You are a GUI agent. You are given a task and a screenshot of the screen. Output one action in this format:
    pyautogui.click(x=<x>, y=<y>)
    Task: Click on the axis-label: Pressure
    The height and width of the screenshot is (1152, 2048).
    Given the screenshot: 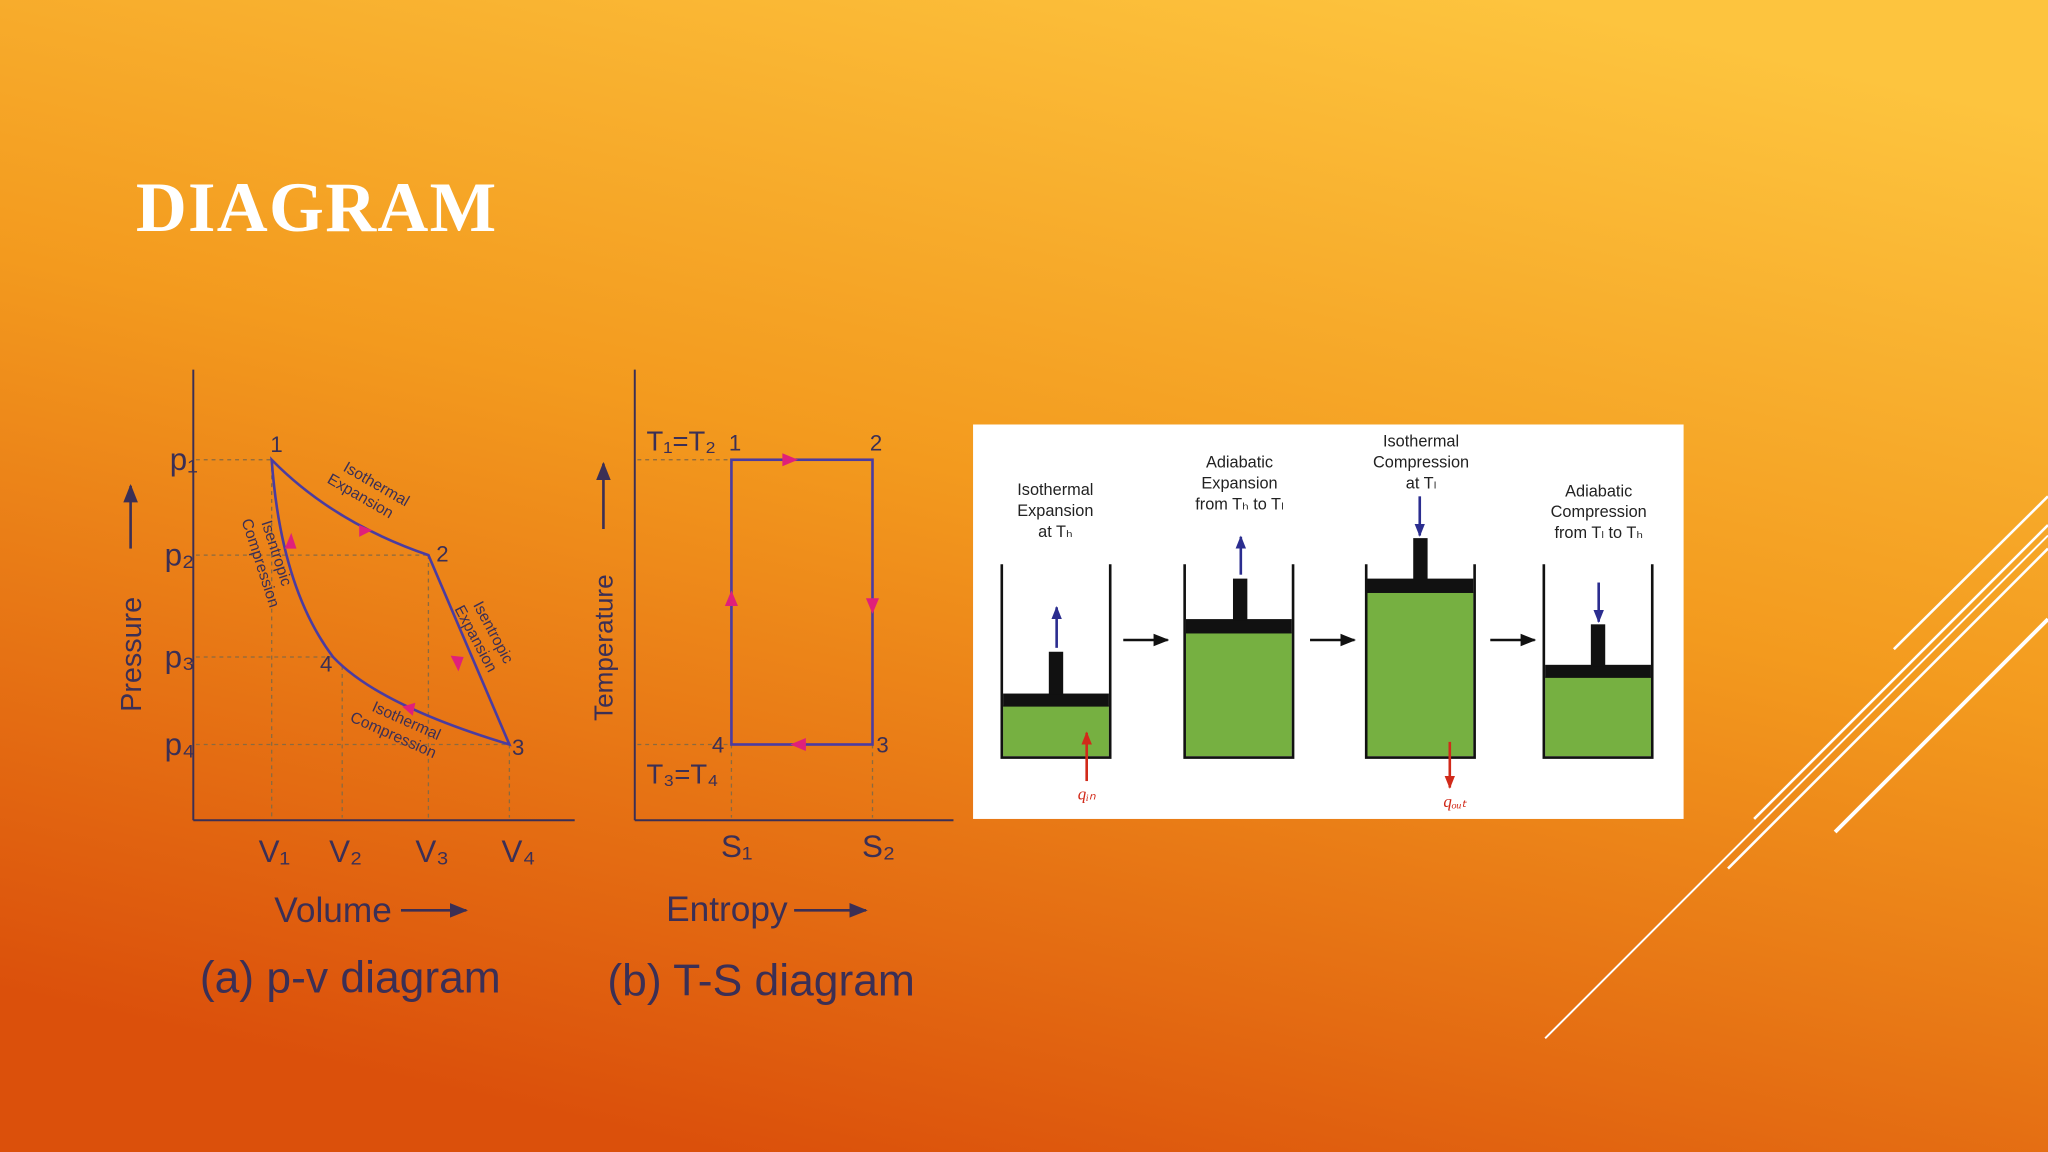 What is the action you would take?
    pyautogui.click(x=132, y=654)
    